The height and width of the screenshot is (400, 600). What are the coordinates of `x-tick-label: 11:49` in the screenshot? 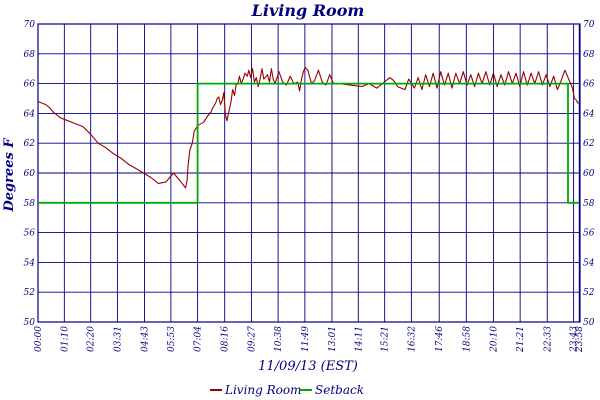 It's located at (306, 339).